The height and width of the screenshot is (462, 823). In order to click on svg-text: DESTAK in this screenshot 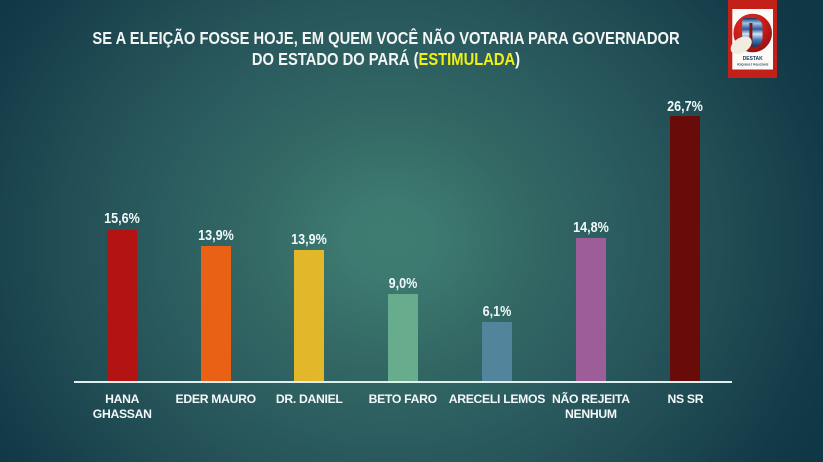, I will do `click(753, 59)`.